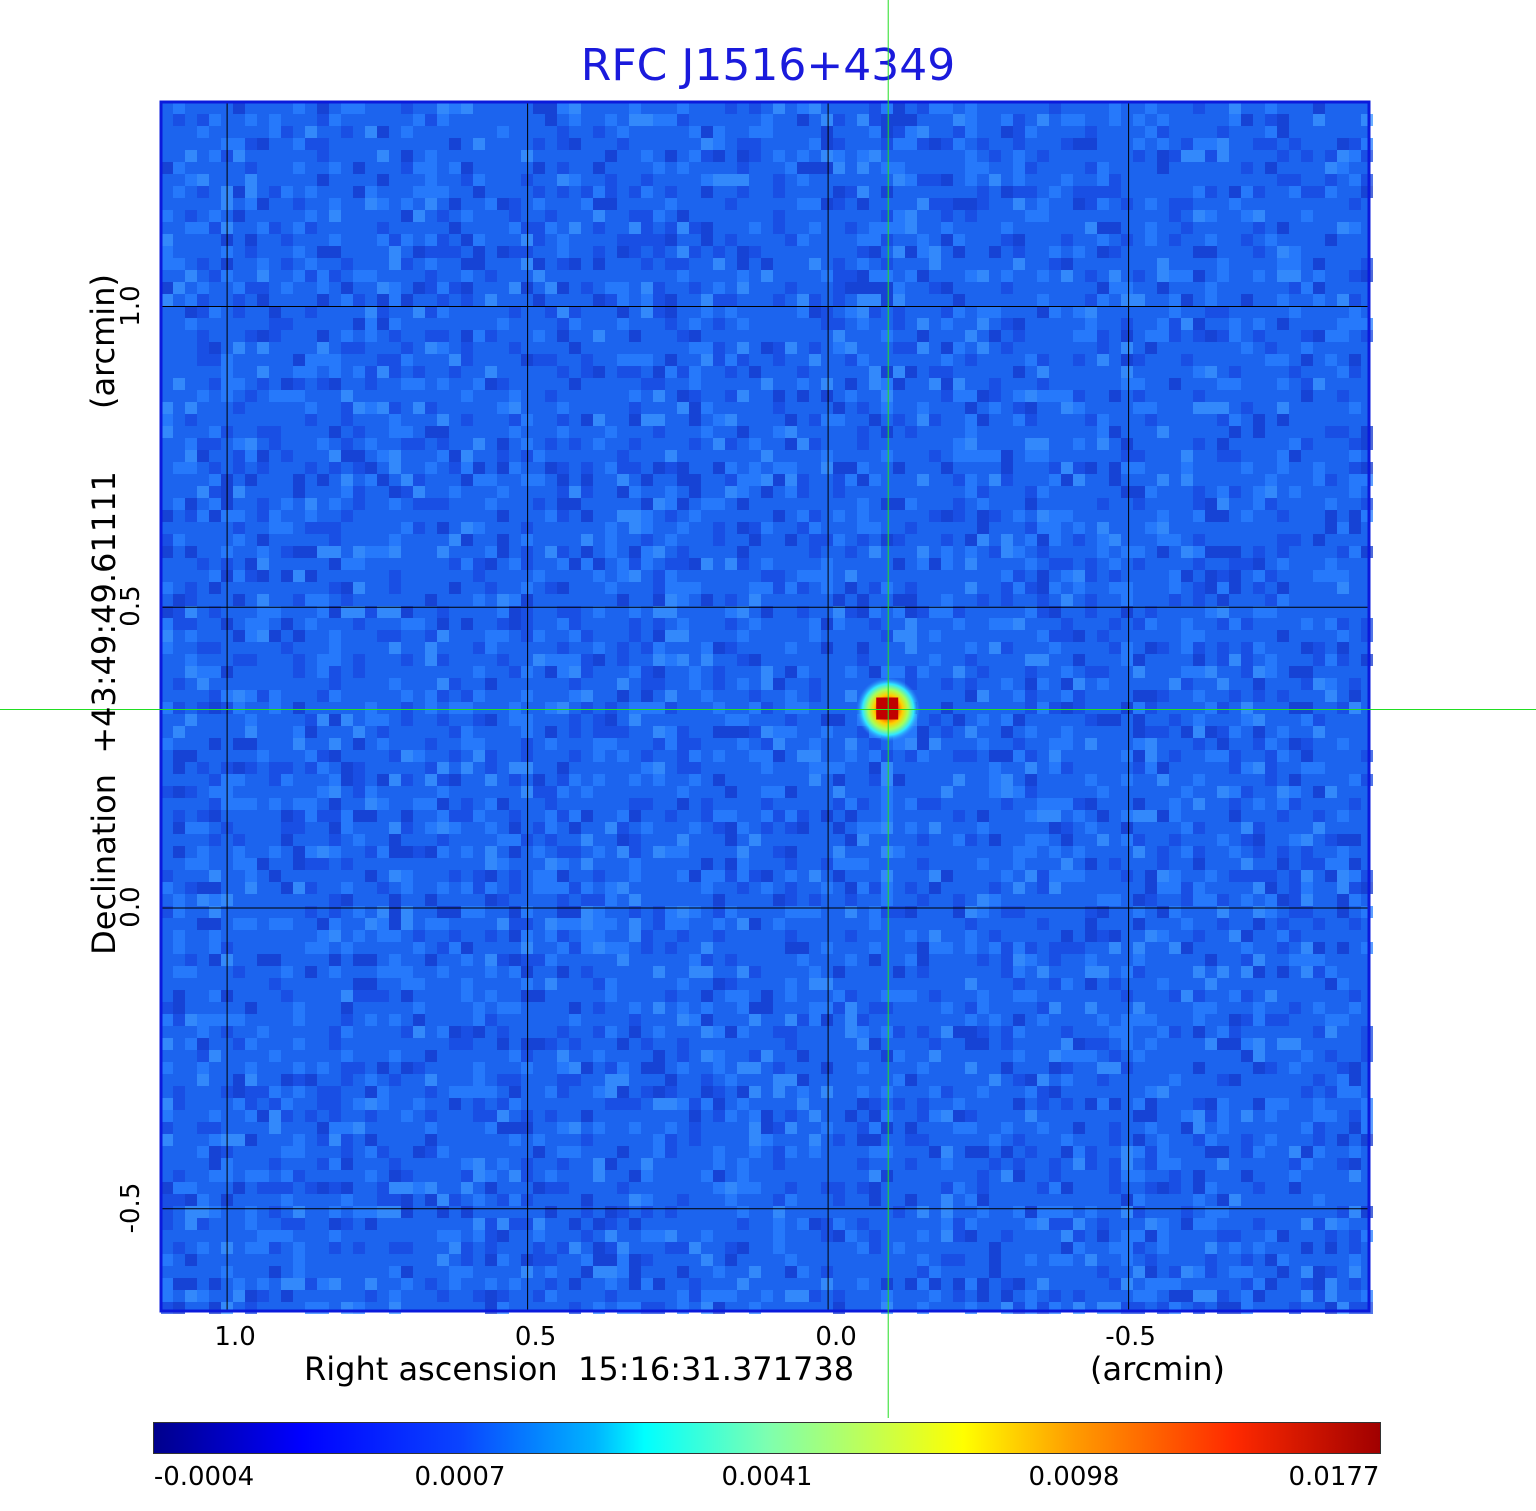 This screenshot has height=1511, width=1536. Describe the element at coordinates (235, 1337) in the screenshot. I see `x-tick-label: 1.0` at that location.